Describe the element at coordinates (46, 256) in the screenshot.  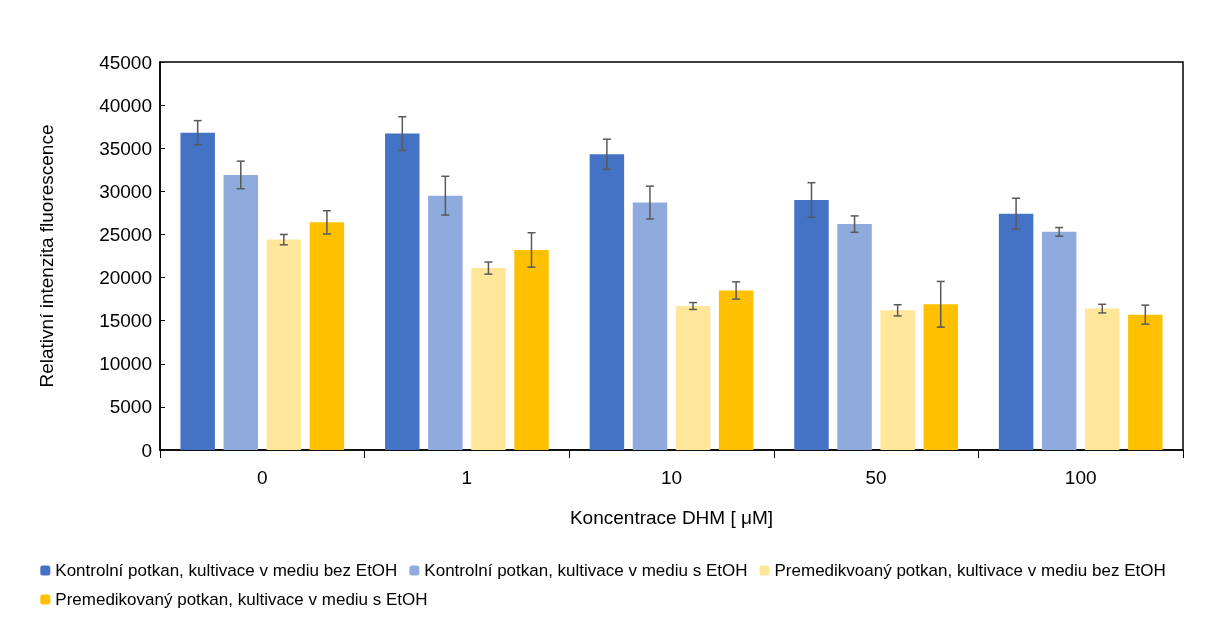
I see `y-axis-title: Relativní intenzita fluorescence` at that location.